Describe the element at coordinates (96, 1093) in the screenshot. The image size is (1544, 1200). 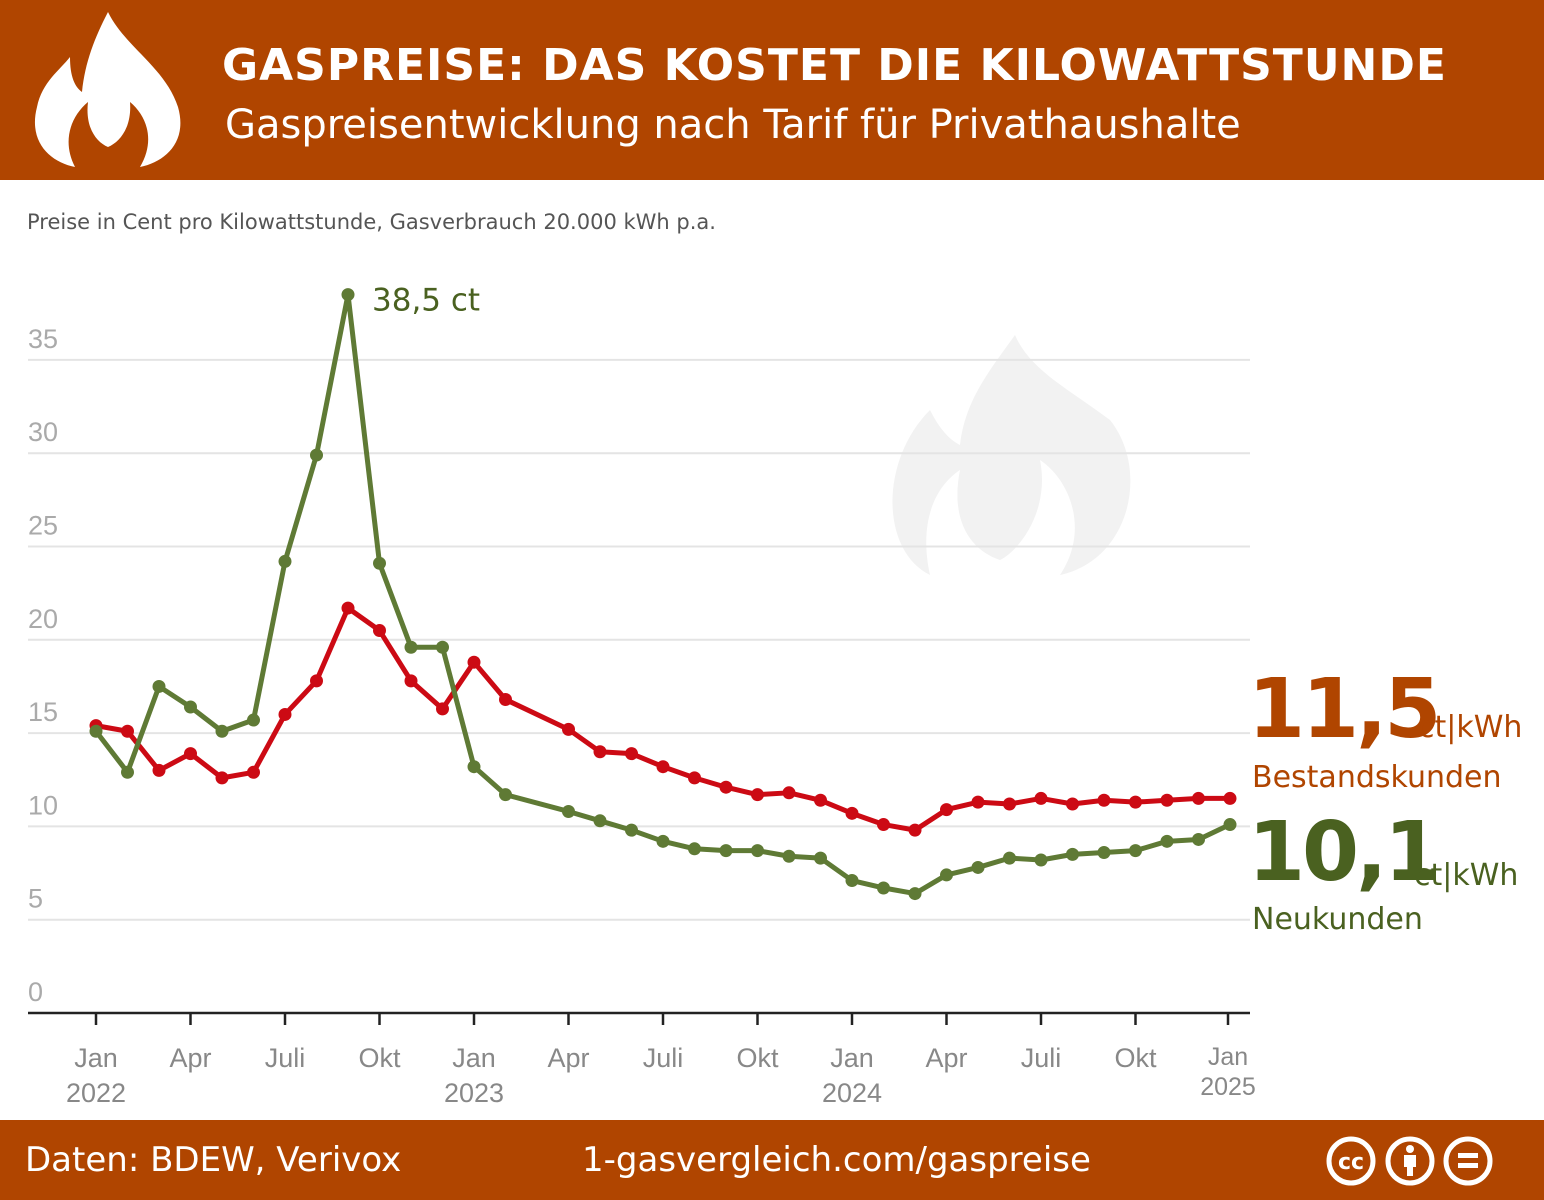
I see `x-tick-year: 2022` at that location.